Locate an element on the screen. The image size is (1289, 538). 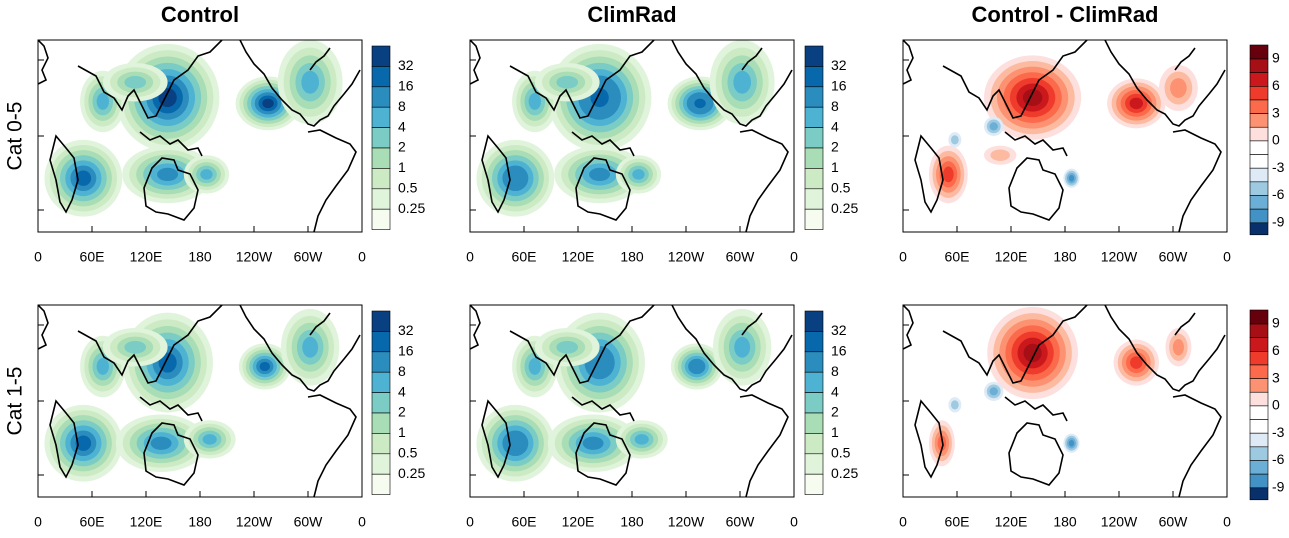
colorbar-label: 6 is located at coordinates (1276, 85).